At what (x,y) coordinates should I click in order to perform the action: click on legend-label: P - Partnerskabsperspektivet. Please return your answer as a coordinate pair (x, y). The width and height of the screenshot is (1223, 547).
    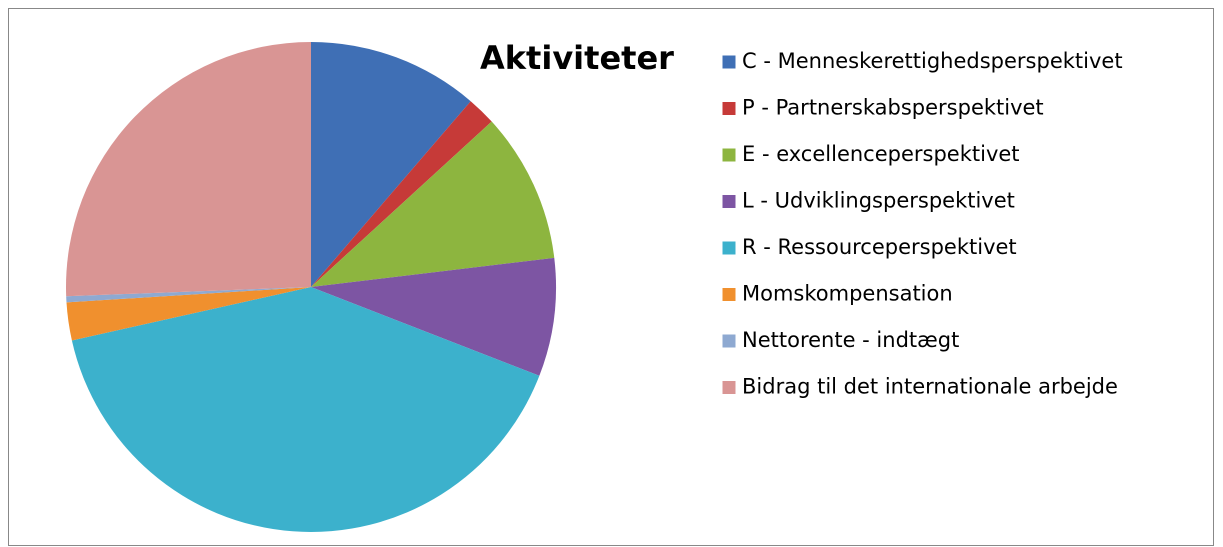
    Looking at the image, I should click on (893, 108).